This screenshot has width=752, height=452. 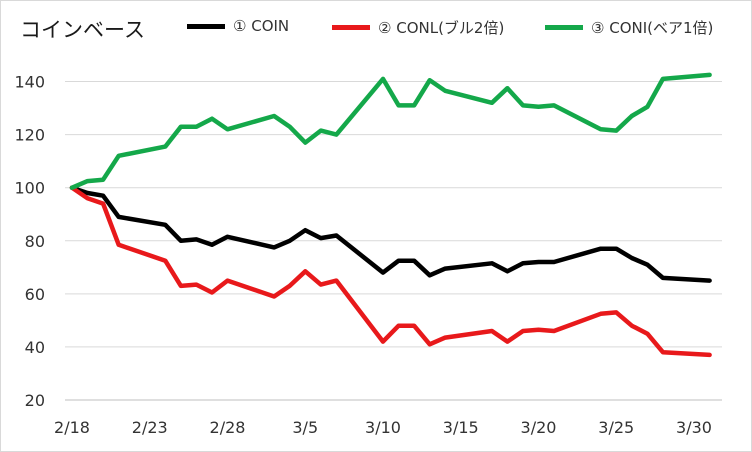 I want to click on x-tick-label: 2/28, so click(x=228, y=427).